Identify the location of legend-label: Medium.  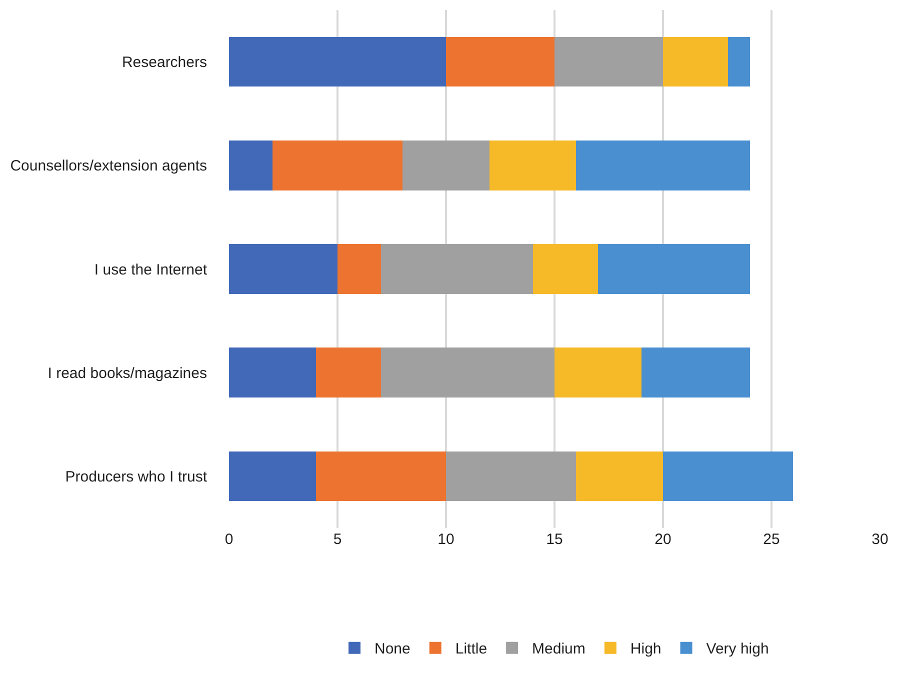
(559, 649).